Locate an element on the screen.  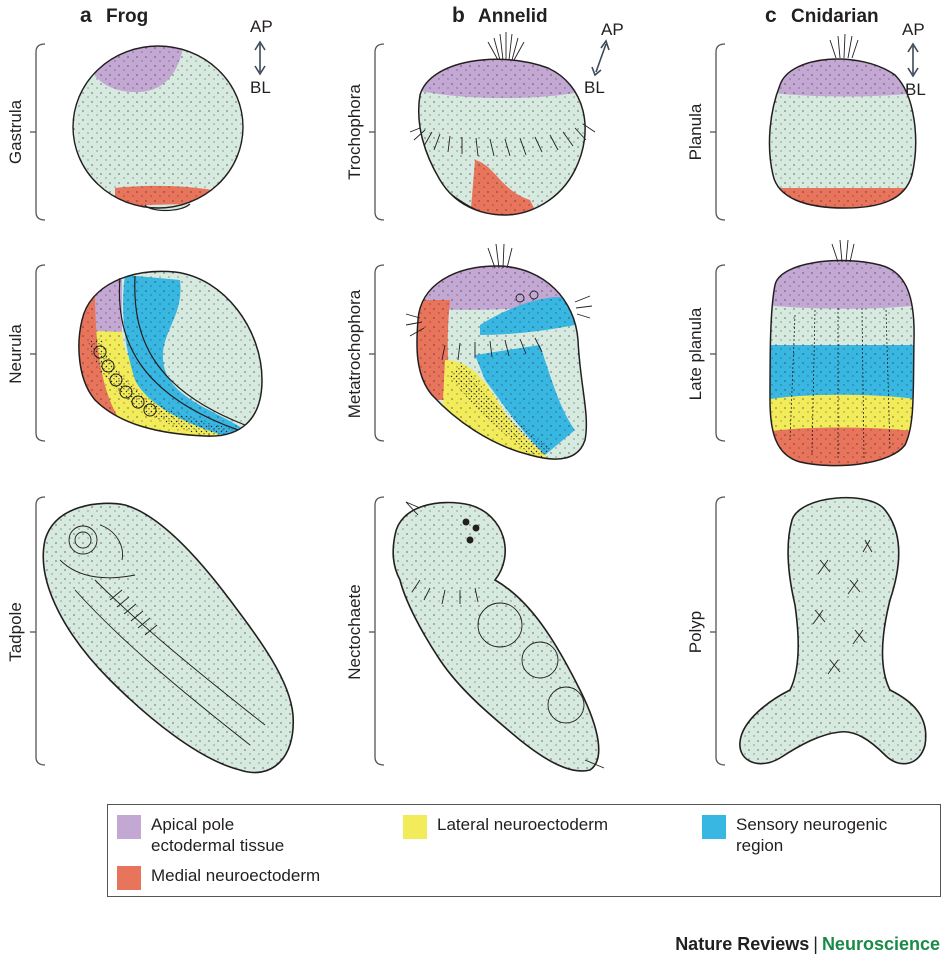
journal-name: Nature Reviews is located at coordinates (742, 944).